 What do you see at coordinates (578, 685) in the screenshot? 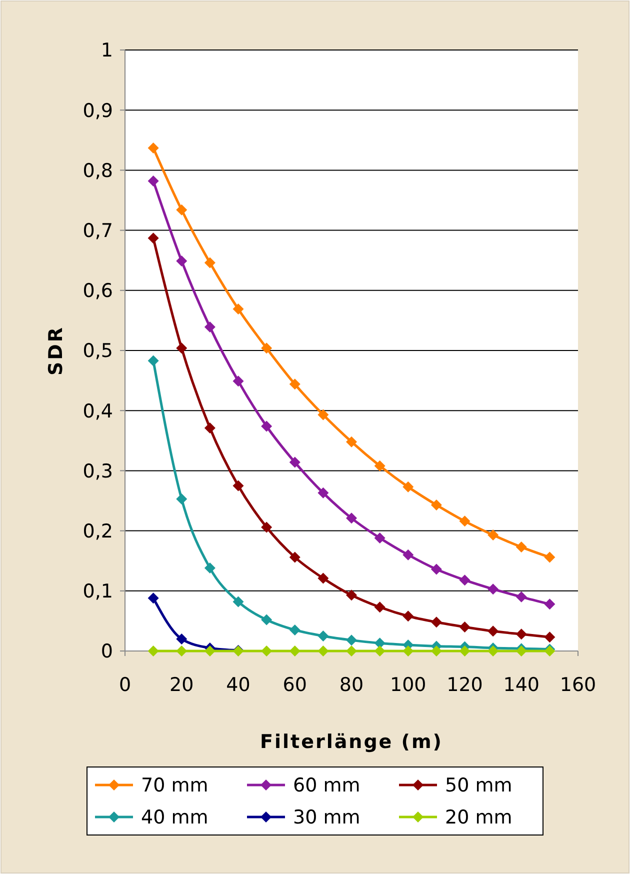
I see `x-tick-label: 160` at bounding box center [578, 685].